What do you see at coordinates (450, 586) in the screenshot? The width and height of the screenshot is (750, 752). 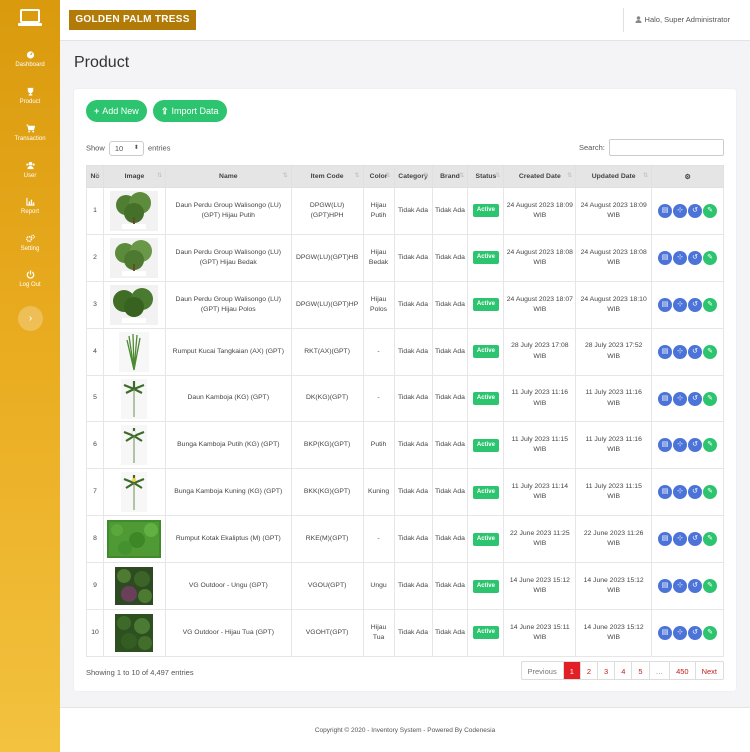 I see `cell-brand: Tidak Ada` at bounding box center [450, 586].